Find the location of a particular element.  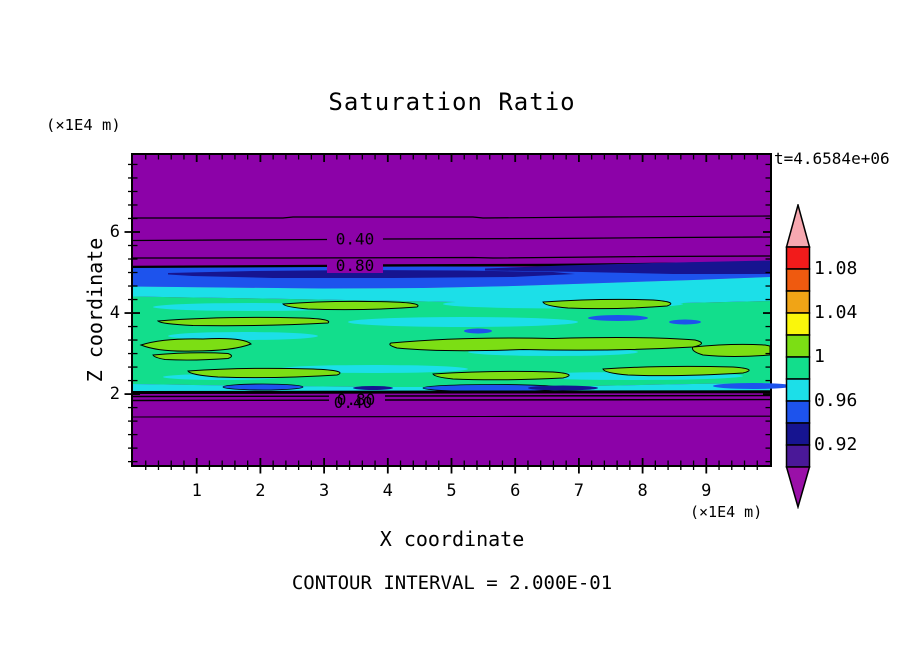

contour-label-040-lower: 0.40 is located at coordinates (353, 402).